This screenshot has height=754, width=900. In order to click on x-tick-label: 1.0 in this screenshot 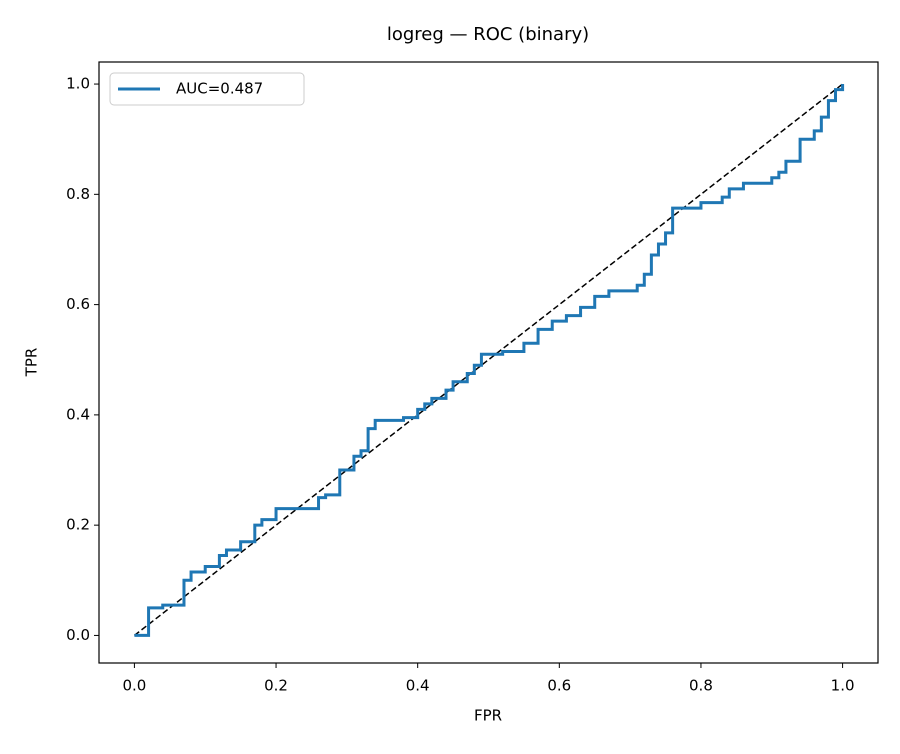, I will do `click(843, 686)`.